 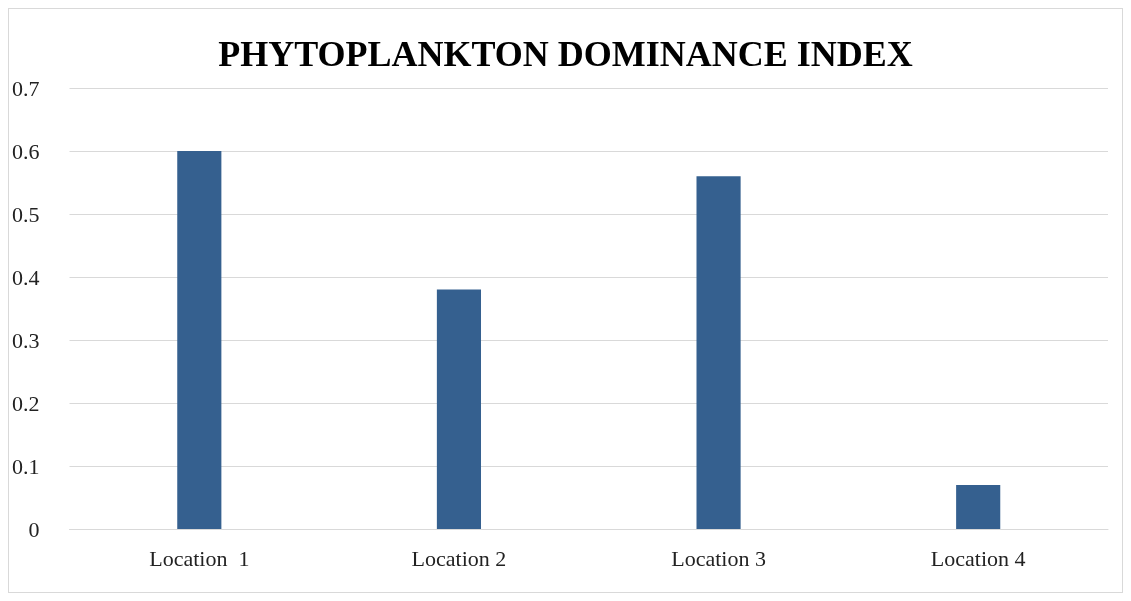 What do you see at coordinates (26, 214) in the screenshot?
I see `y-tick-label: 0.5` at bounding box center [26, 214].